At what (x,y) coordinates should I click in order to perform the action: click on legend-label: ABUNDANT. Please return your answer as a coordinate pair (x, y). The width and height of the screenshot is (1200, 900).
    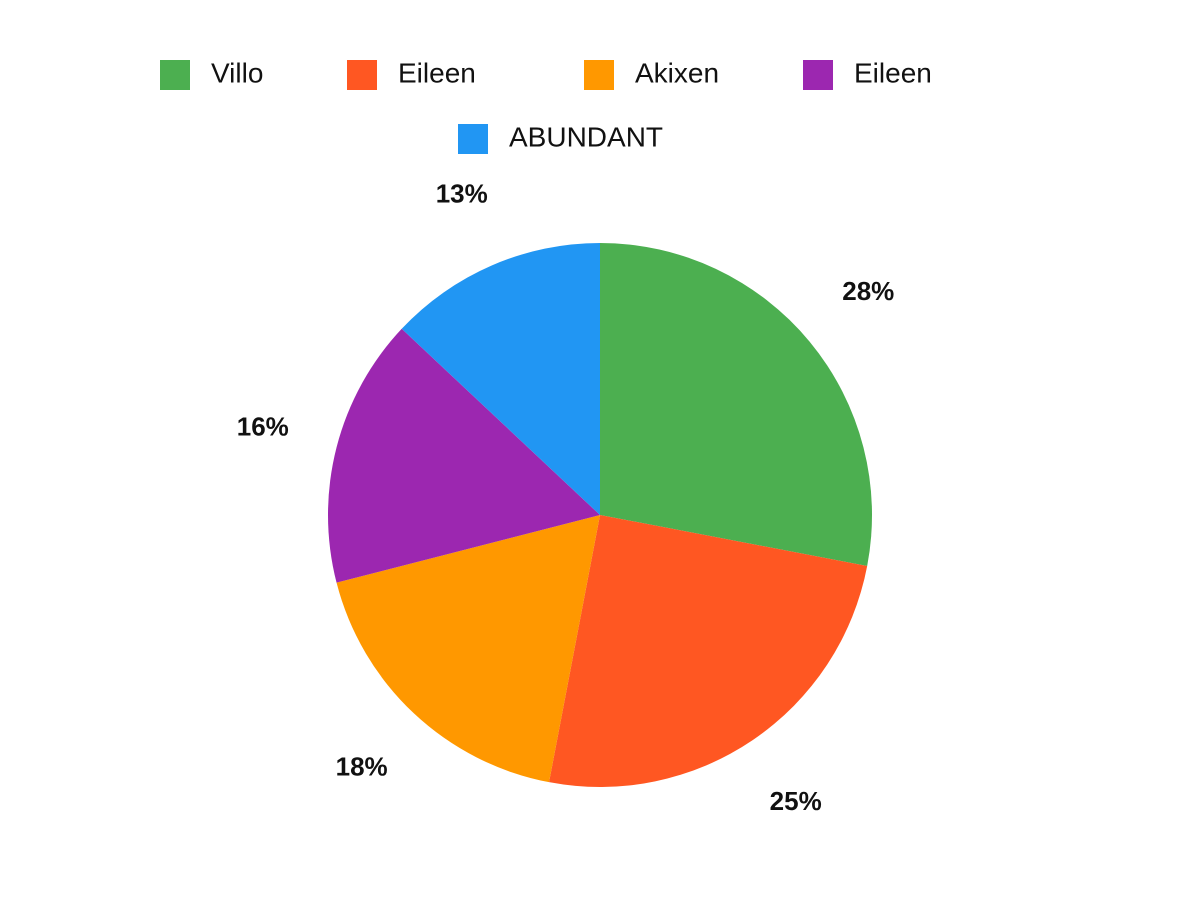
    Looking at the image, I should click on (586, 136).